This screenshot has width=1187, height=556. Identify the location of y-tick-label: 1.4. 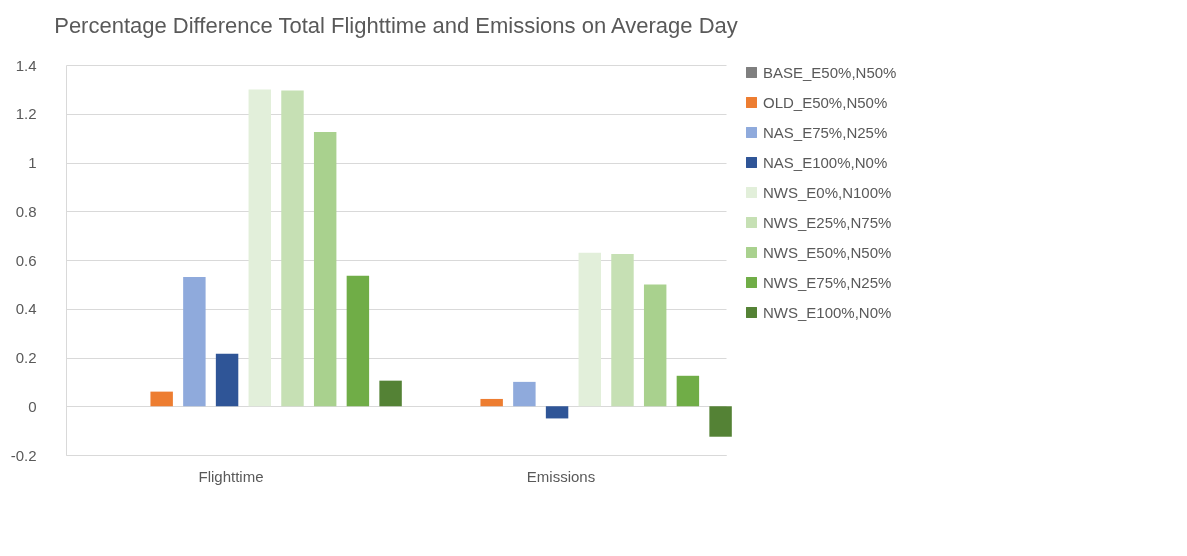
(26, 65).